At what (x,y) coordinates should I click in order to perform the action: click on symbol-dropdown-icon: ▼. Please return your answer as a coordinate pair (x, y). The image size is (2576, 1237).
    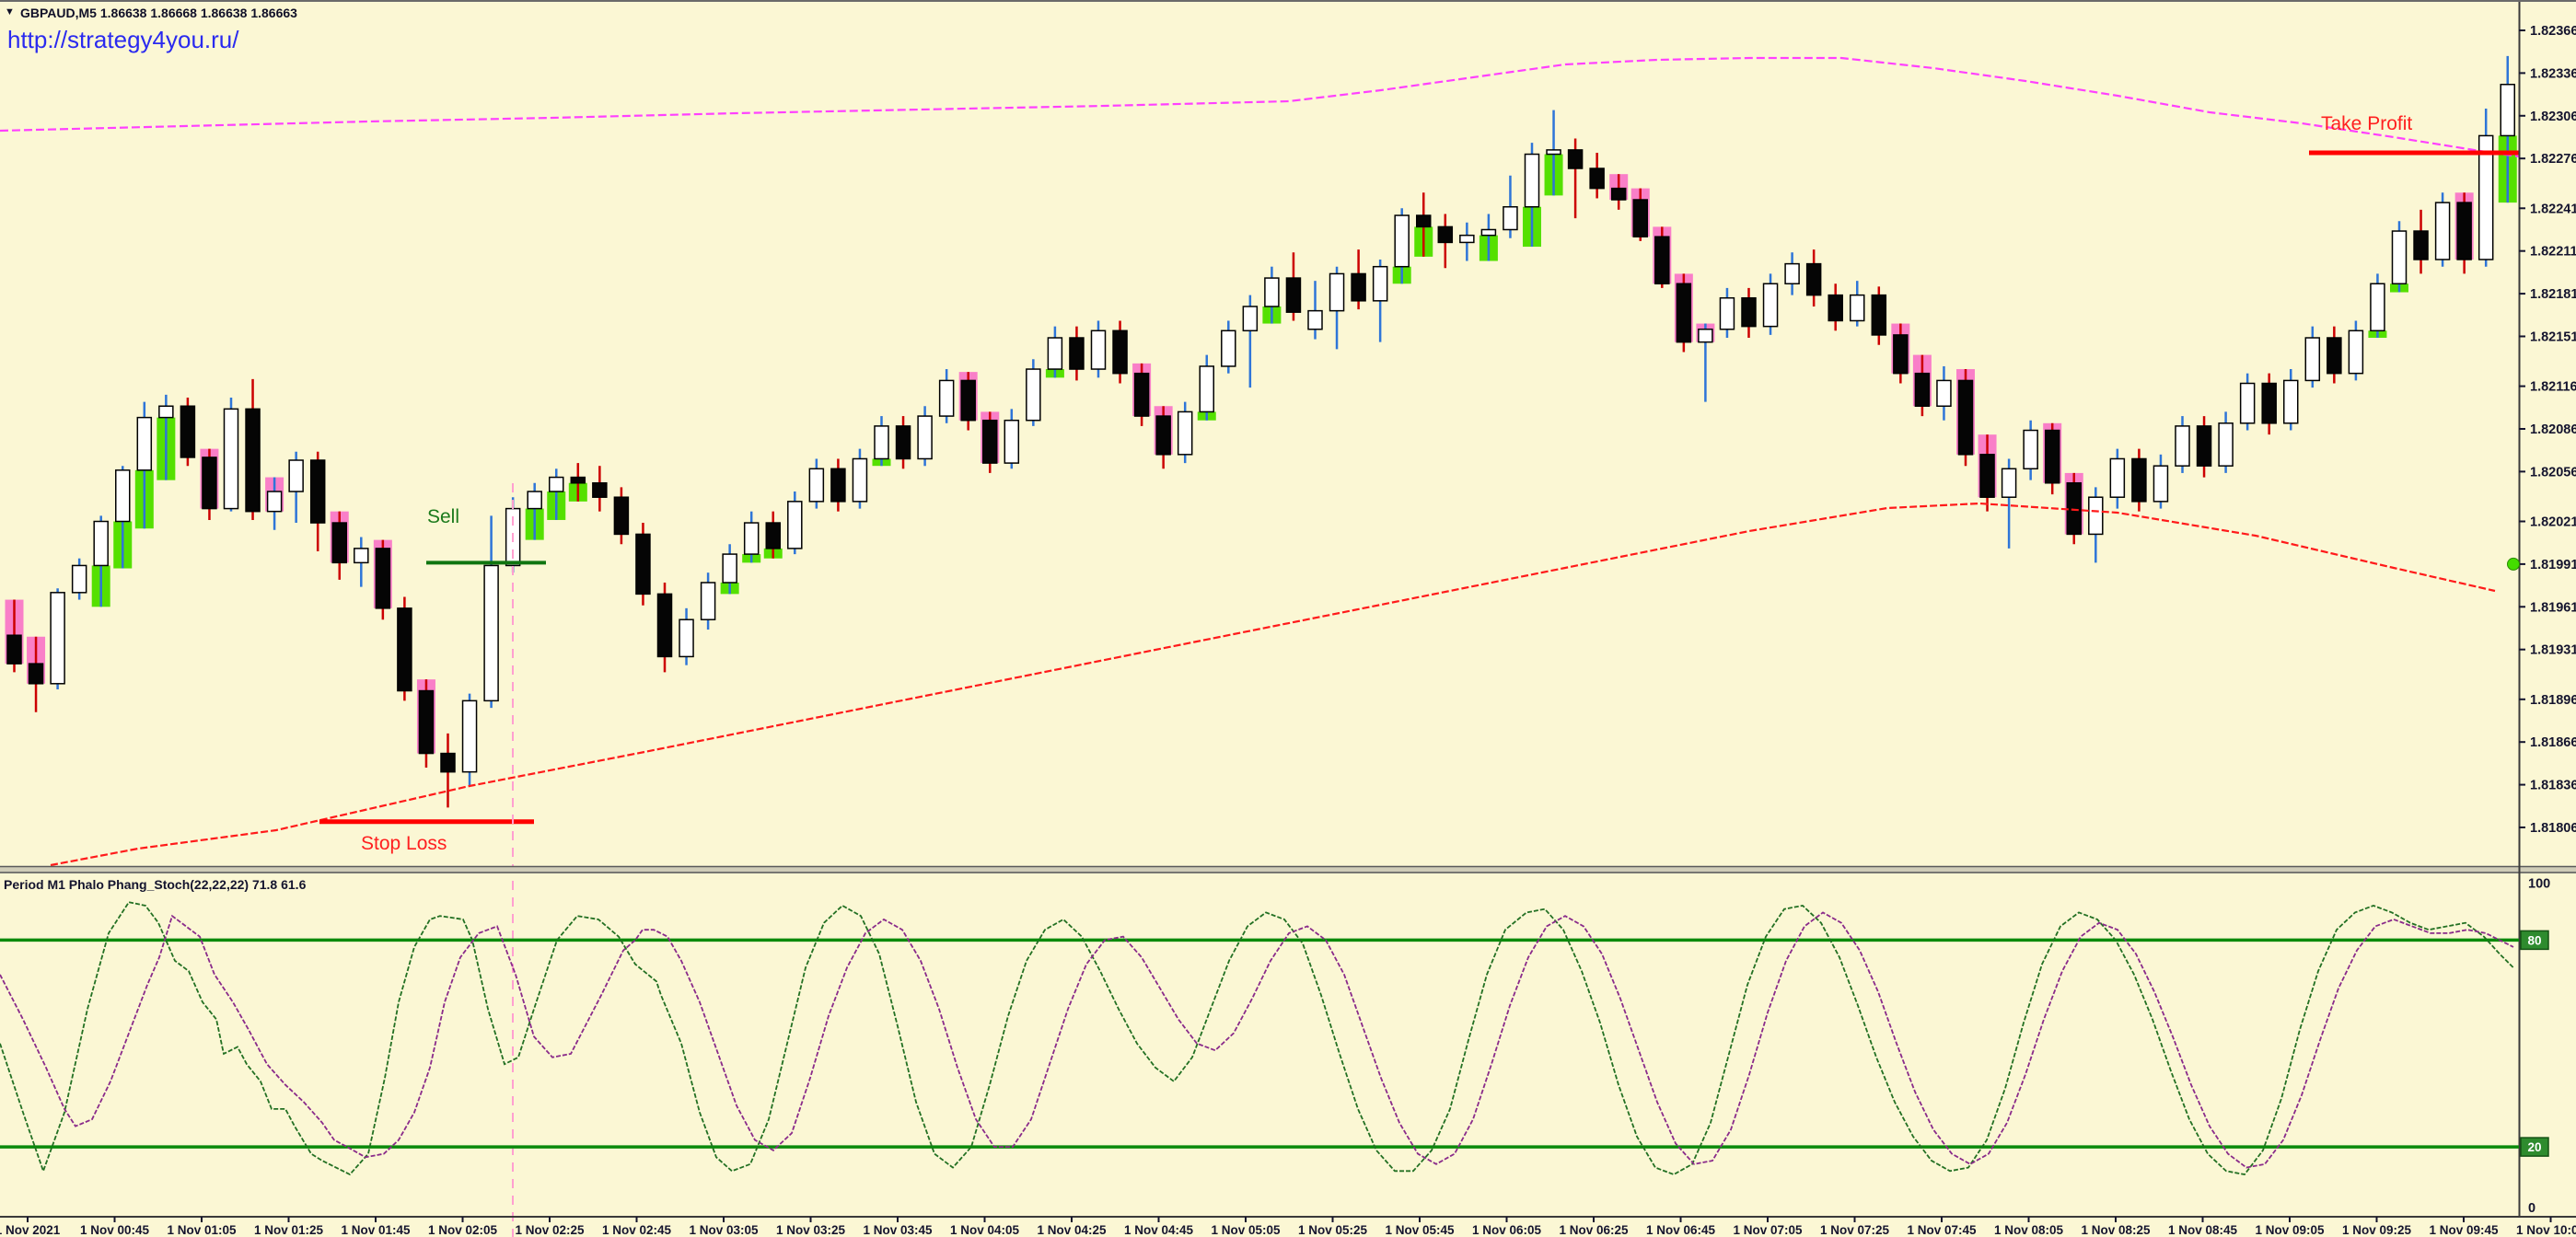
    Looking at the image, I should click on (10, 11).